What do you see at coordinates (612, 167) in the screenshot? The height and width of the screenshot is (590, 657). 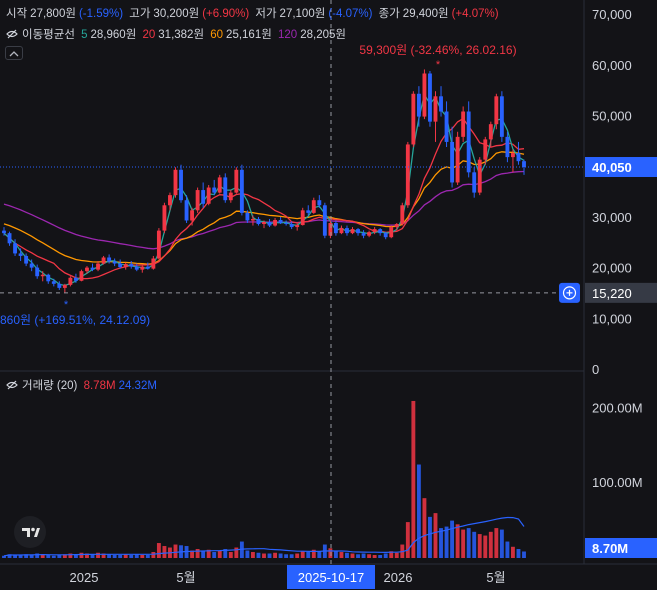 I see `last-price-tag: 40,050` at bounding box center [612, 167].